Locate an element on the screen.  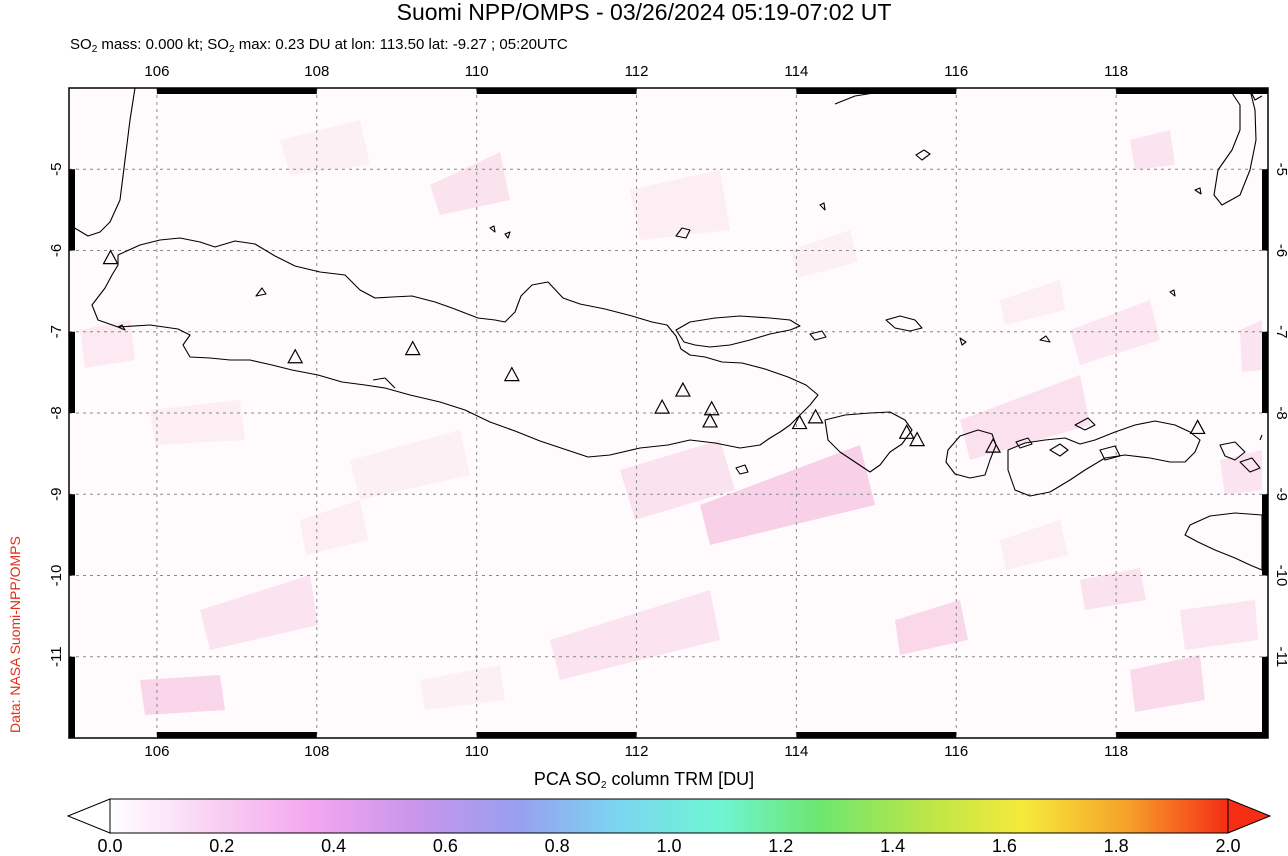
colorbar-tick-label: 1.0 is located at coordinates (669, 846).